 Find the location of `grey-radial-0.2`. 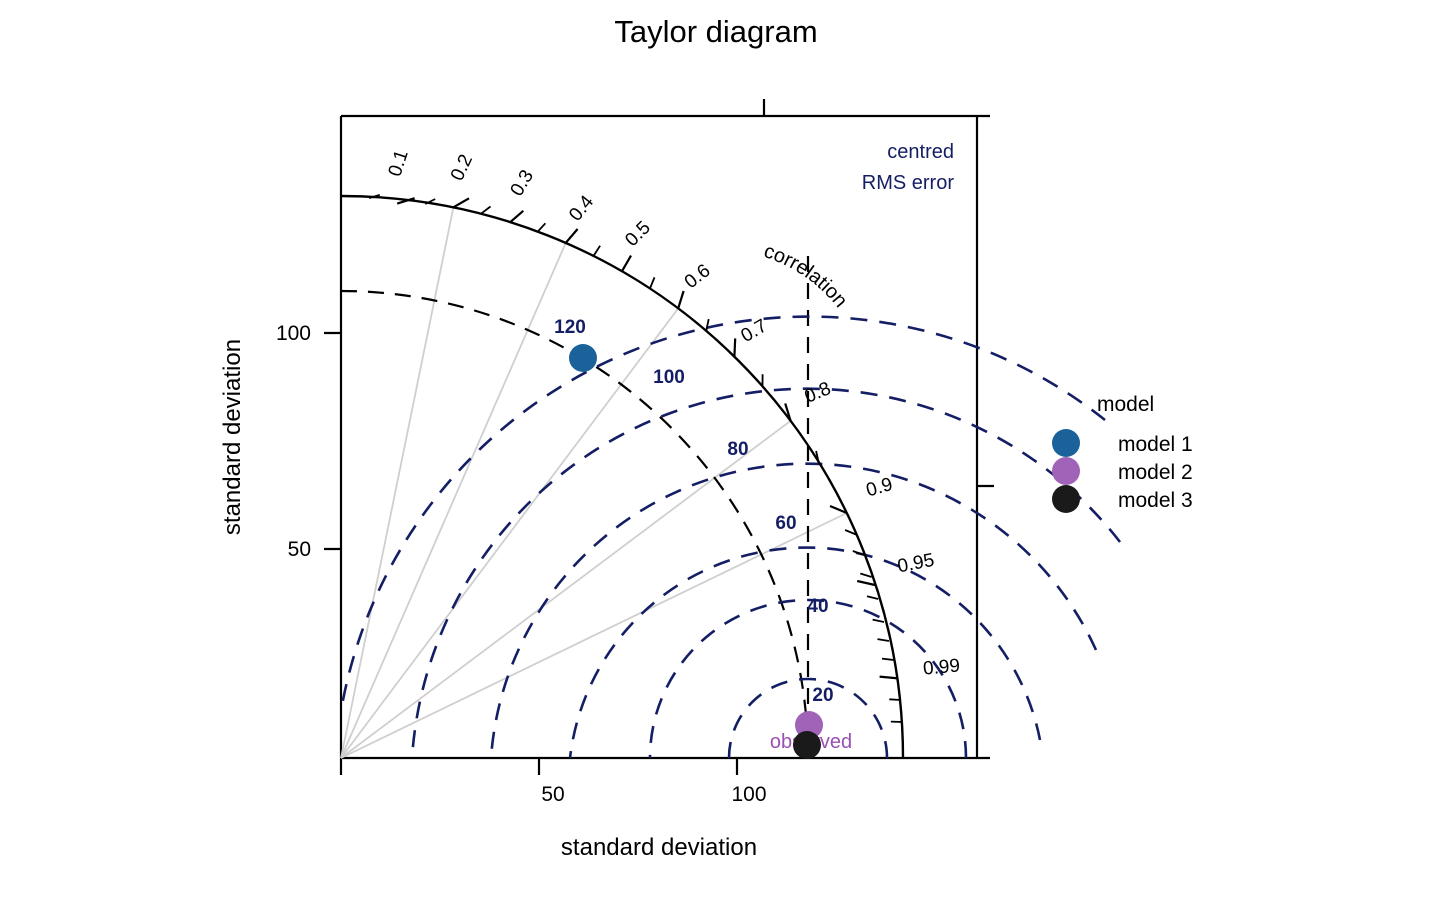

grey-radial-0.2 is located at coordinates (397, 483).